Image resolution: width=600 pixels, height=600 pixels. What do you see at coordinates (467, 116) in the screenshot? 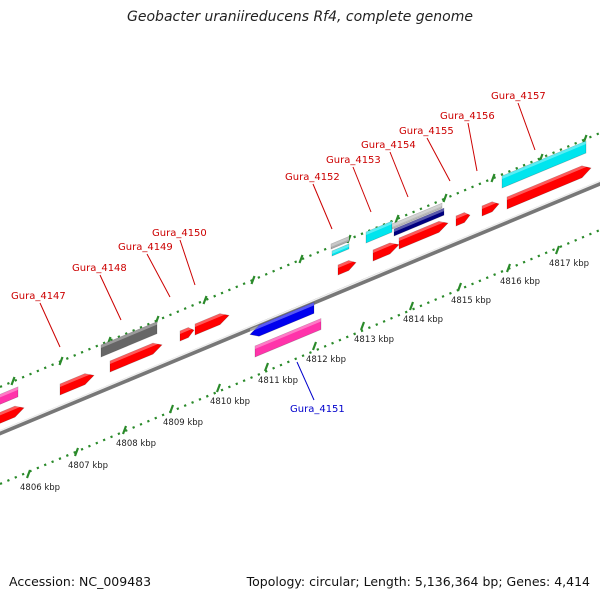
I see `gene-label: Gura_4156` at bounding box center [467, 116].